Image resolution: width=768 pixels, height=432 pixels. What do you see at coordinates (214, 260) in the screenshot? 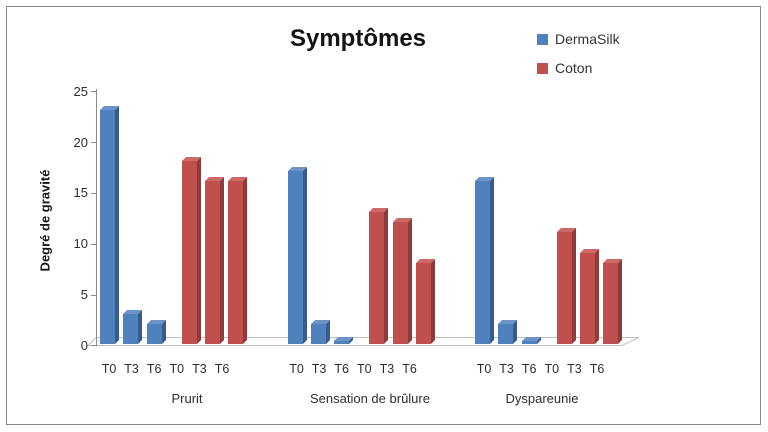
I see `bar-coton-prurit-t3` at bounding box center [214, 260].